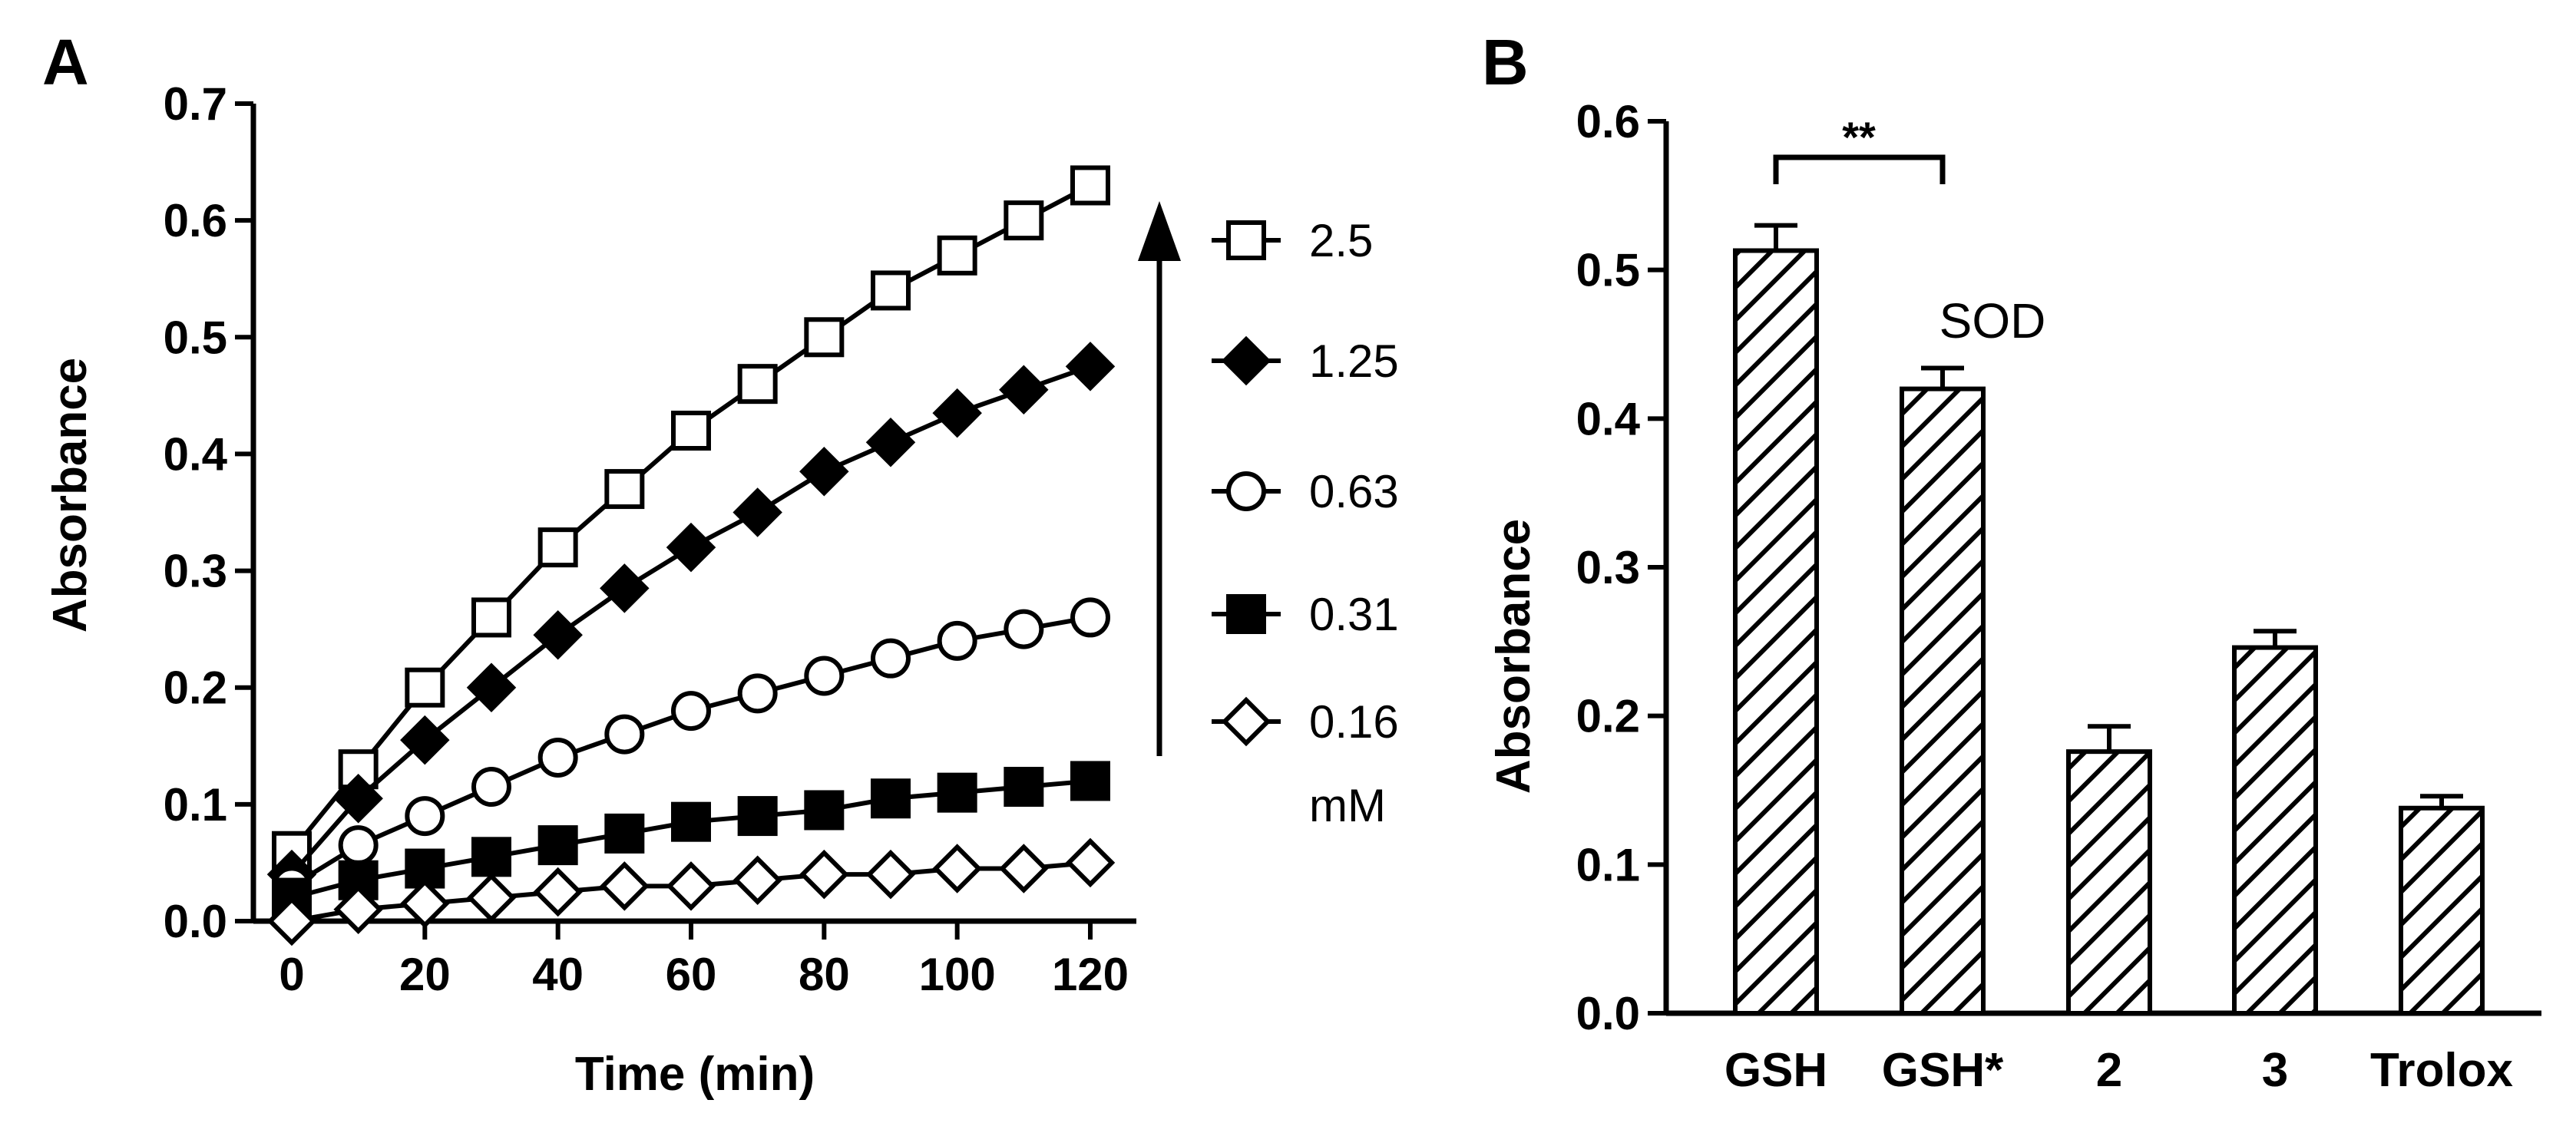  I want to click on panel-a-ytick-label: 0.1, so click(195, 805).